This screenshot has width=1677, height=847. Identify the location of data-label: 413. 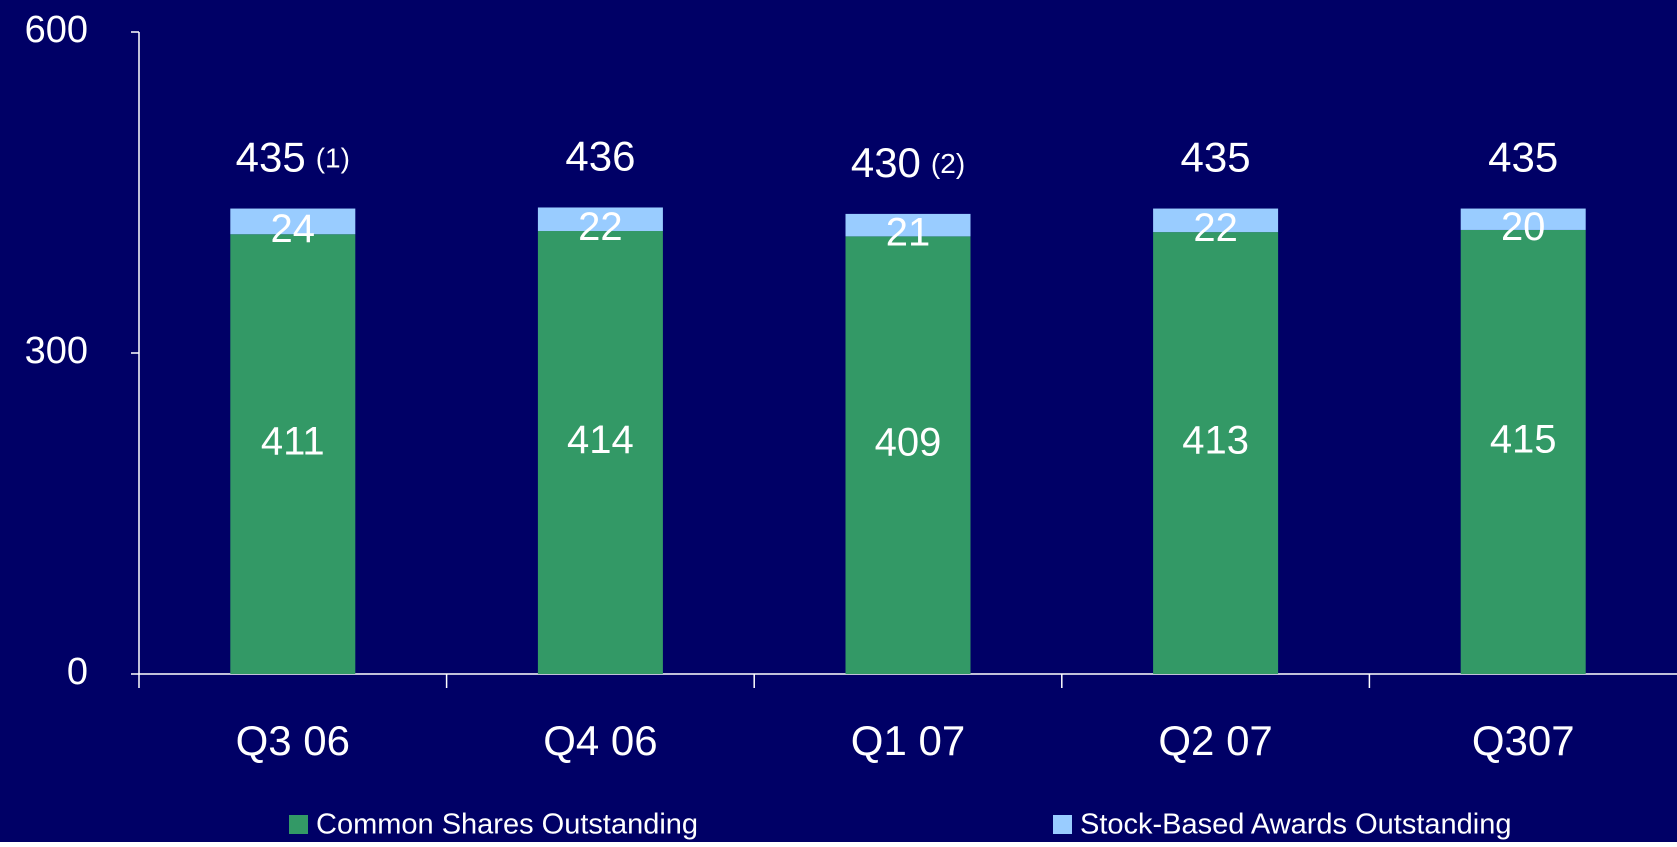
(1215, 441).